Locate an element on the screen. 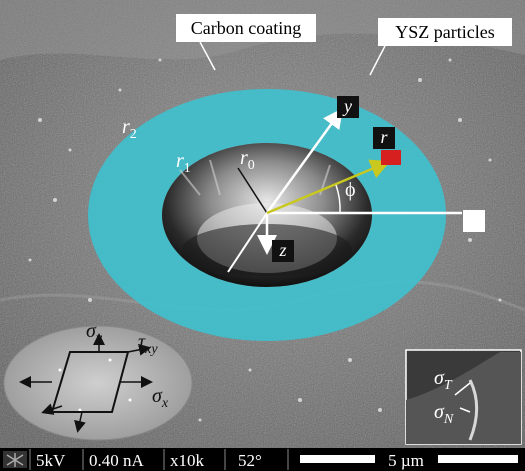 This screenshot has width=525, height=471. ysz-particles-label: YSZ particles is located at coordinates (444, 32).